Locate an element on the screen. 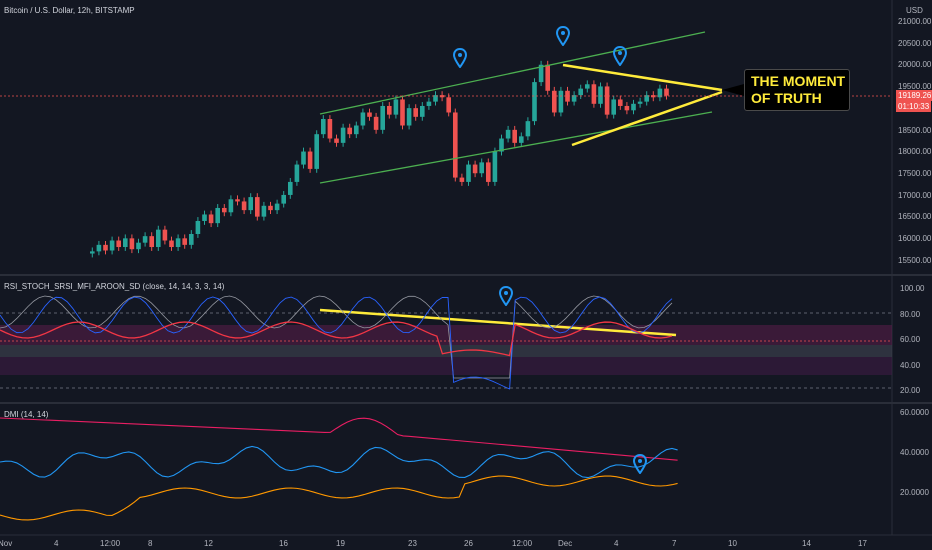 This screenshot has height=550, width=932. time-tick: 7 is located at coordinates (674, 543).